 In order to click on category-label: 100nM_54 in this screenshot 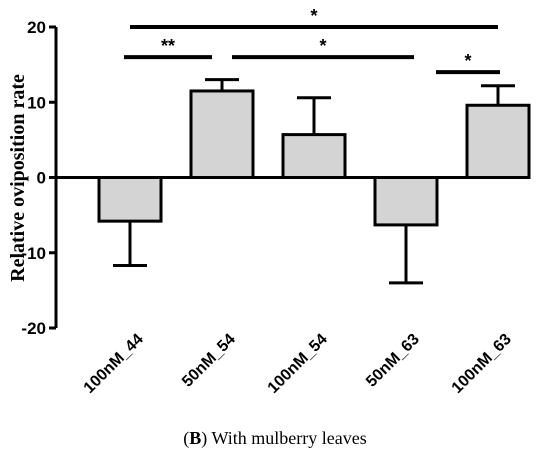, I will do `click(298, 364)`.